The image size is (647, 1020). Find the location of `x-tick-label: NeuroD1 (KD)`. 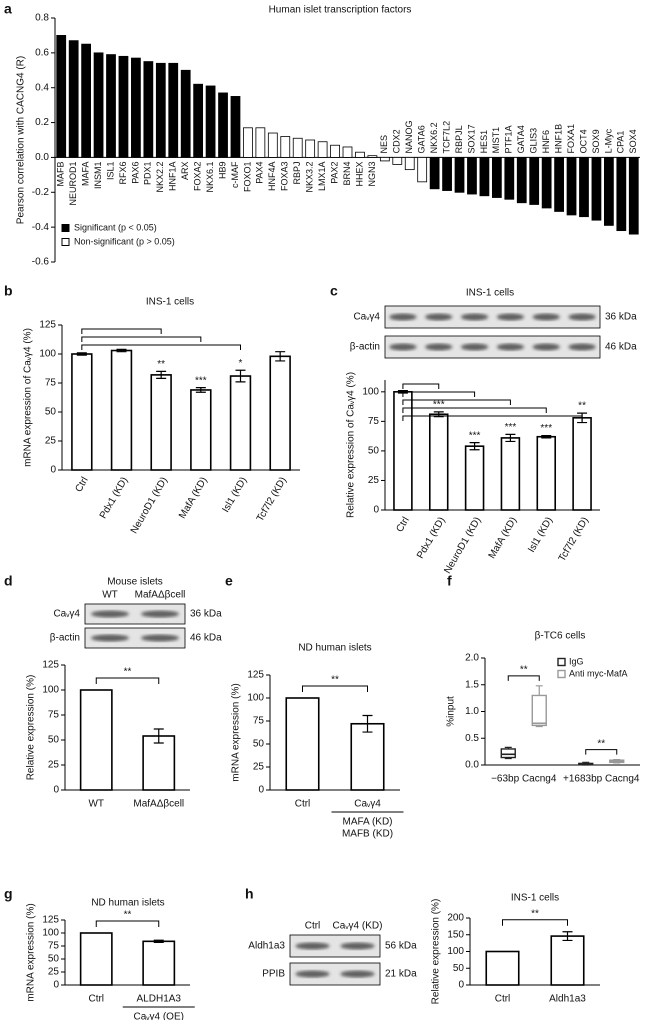

x-tick-label: NeuroD1 (KD) is located at coordinates (462, 545).